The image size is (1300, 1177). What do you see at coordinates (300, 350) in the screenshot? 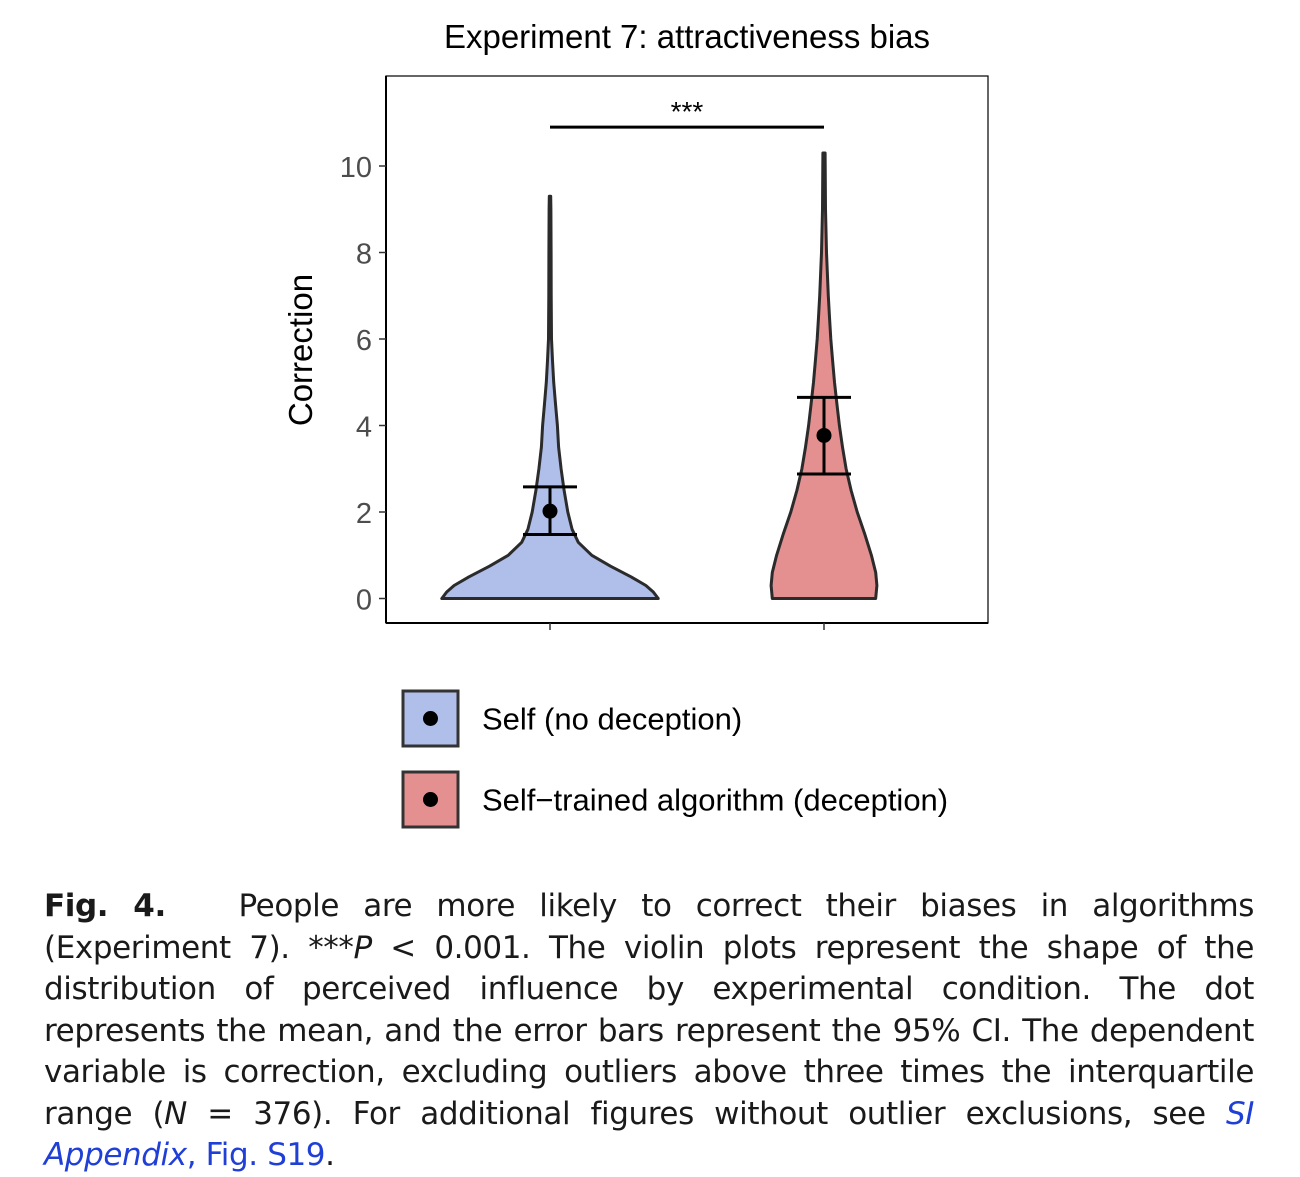
I see `y-axis-label: Correction` at bounding box center [300, 350].